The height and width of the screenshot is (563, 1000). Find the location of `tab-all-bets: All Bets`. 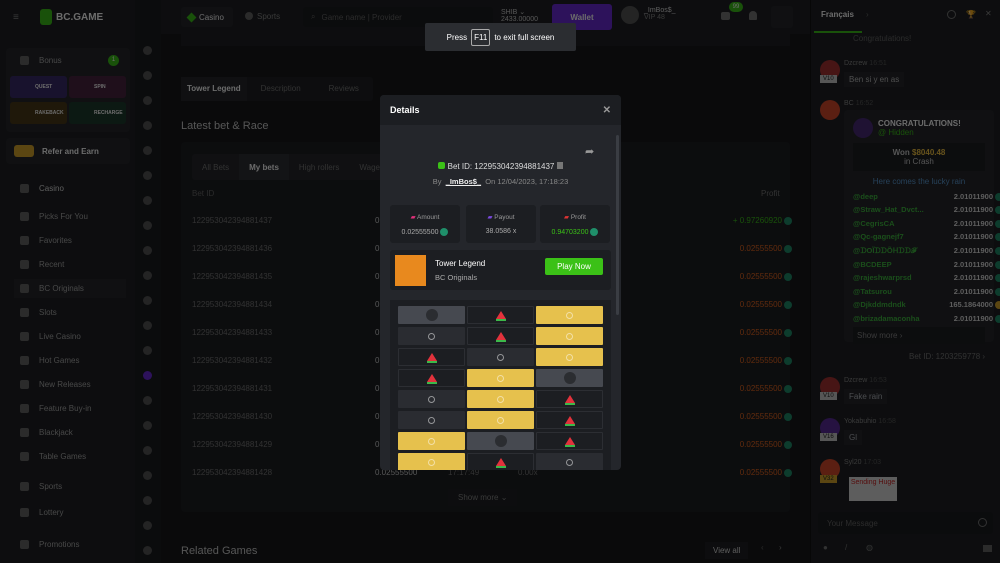

tab-all-bets: All Bets is located at coordinates (216, 167).